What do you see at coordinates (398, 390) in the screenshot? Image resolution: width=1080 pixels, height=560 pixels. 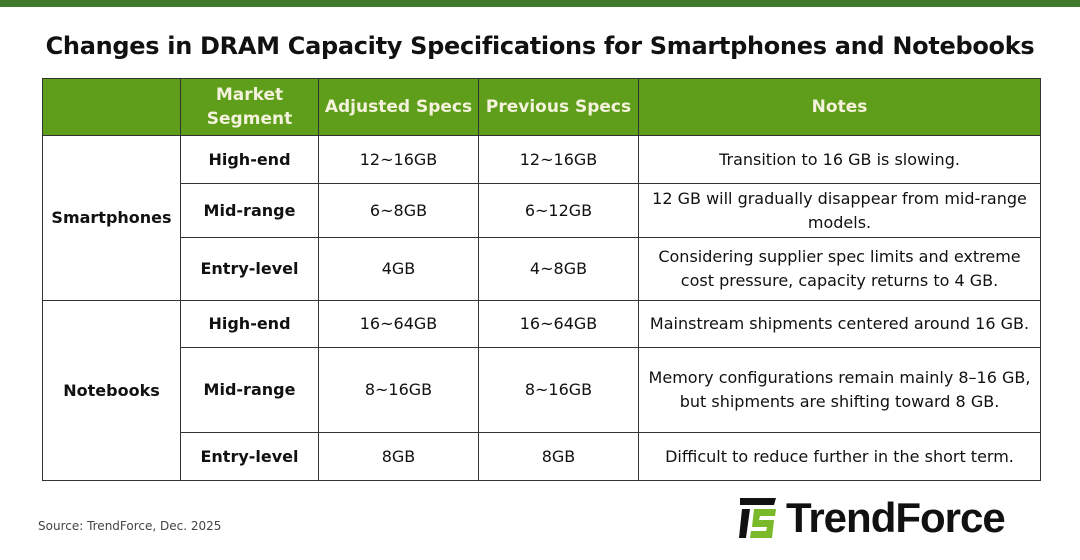 I see `adjusted-cell: 8~16GB` at bounding box center [398, 390].